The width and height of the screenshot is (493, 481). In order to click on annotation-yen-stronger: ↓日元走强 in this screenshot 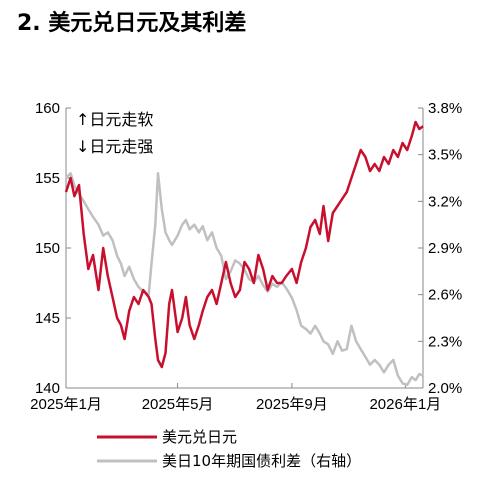, I will do `click(114, 146)`.